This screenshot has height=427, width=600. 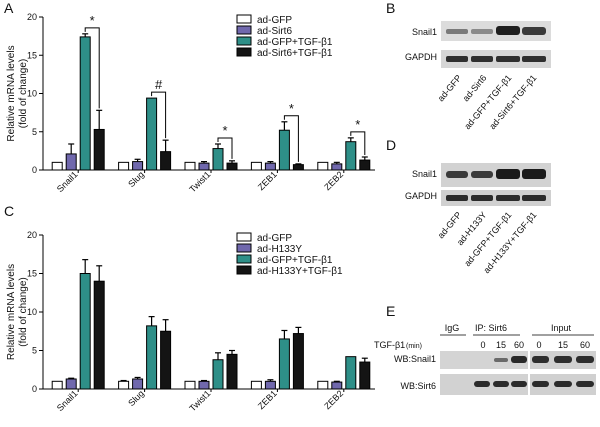 What do you see at coordinates (418, 386) in the screenshot?
I see `blot-e-row-sirt6: WB:Sirt6` at bounding box center [418, 386].